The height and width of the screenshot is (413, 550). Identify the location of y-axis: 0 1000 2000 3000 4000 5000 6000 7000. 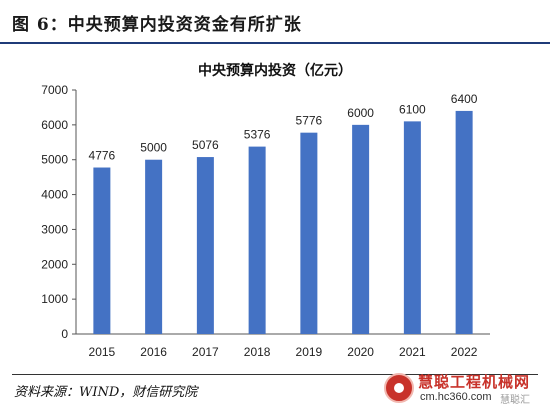
(59, 212).